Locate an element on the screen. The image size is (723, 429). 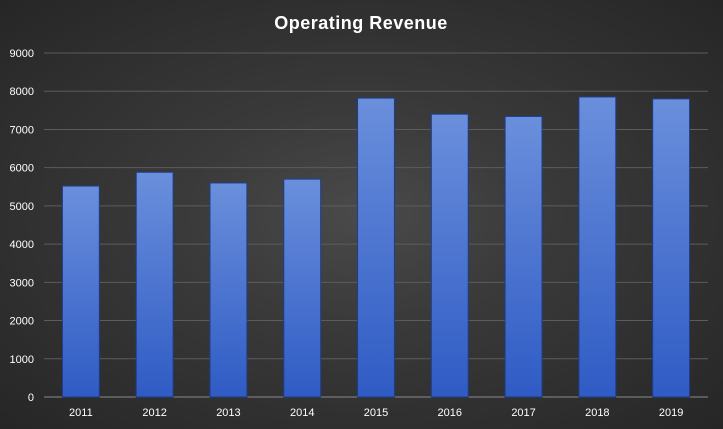
y-tick-label: 1000 is located at coordinates (22, 360).